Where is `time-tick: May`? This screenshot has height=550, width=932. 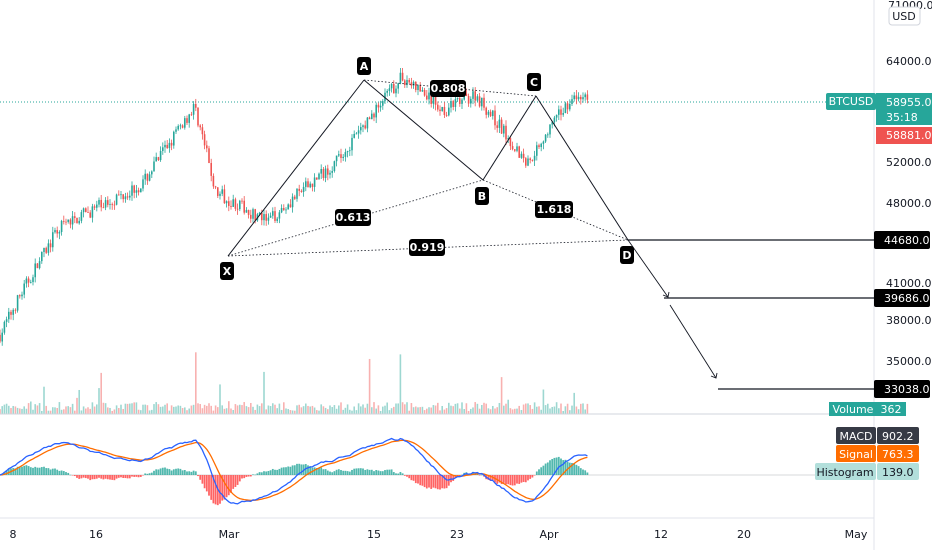
time-tick: May is located at coordinates (856, 534).